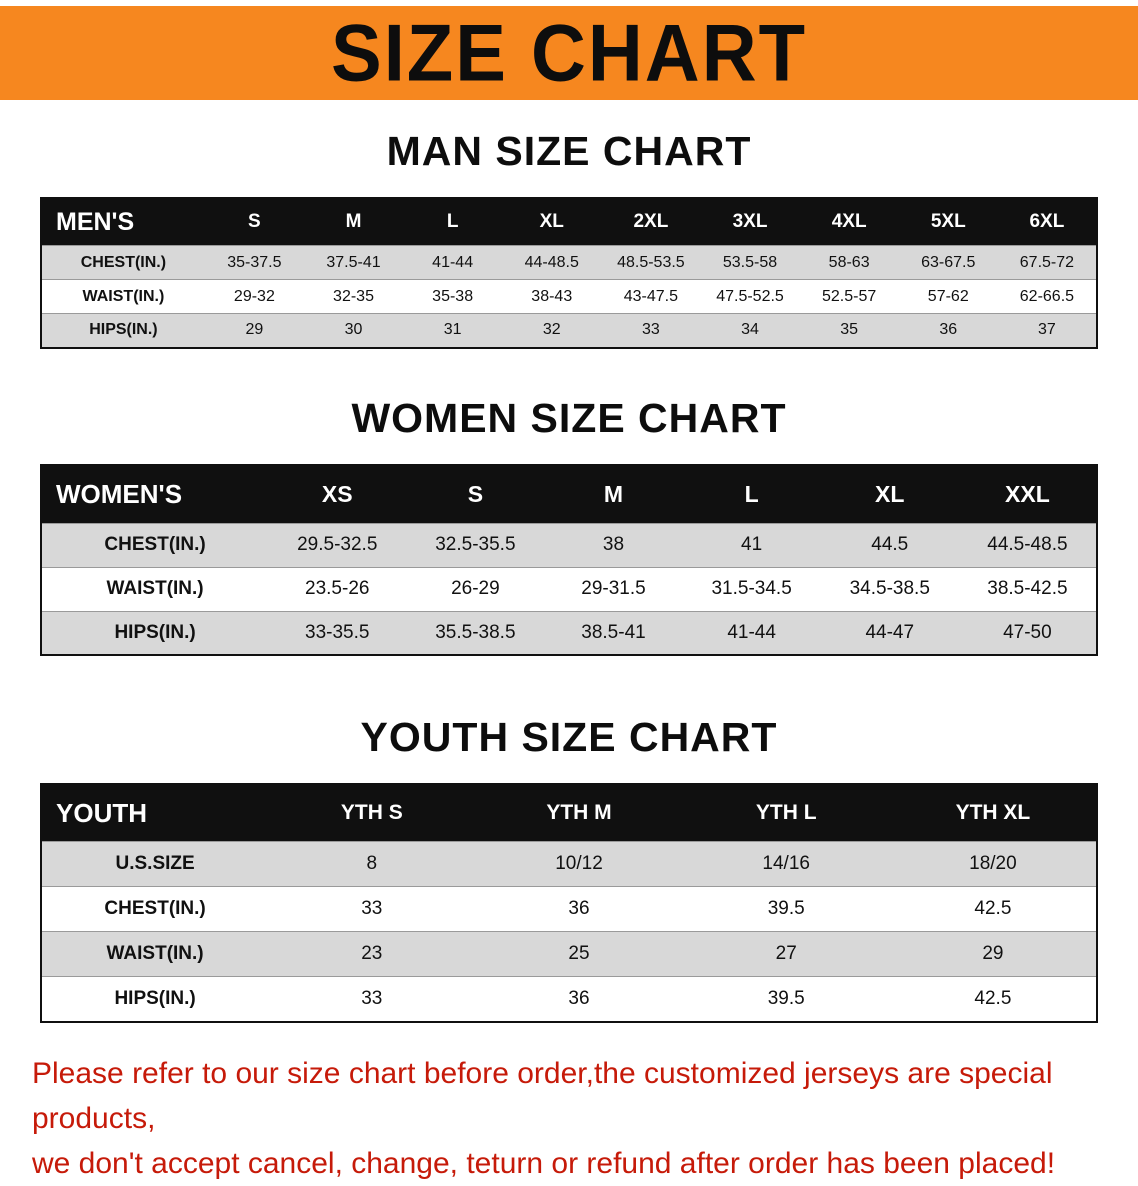 This screenshot has width=1138, height=1186. Describe the element at coordinates (948, 262) in the screenshot. I see `size-value-cell: 63-67.5` at that location.